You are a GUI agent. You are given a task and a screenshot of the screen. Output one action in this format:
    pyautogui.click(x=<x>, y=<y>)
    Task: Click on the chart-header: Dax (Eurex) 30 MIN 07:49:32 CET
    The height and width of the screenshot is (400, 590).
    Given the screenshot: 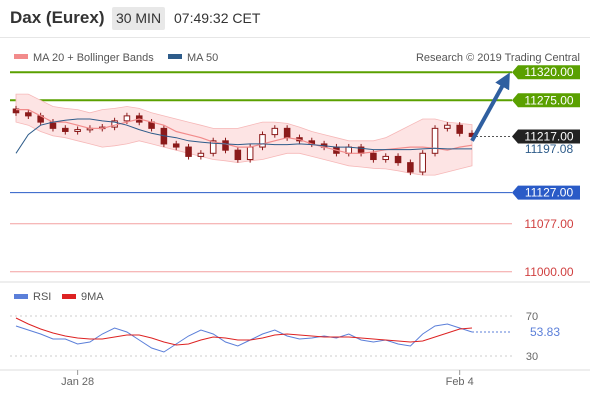 What is the action you would take?
    pyautogui.click(x=295, y=19)
    